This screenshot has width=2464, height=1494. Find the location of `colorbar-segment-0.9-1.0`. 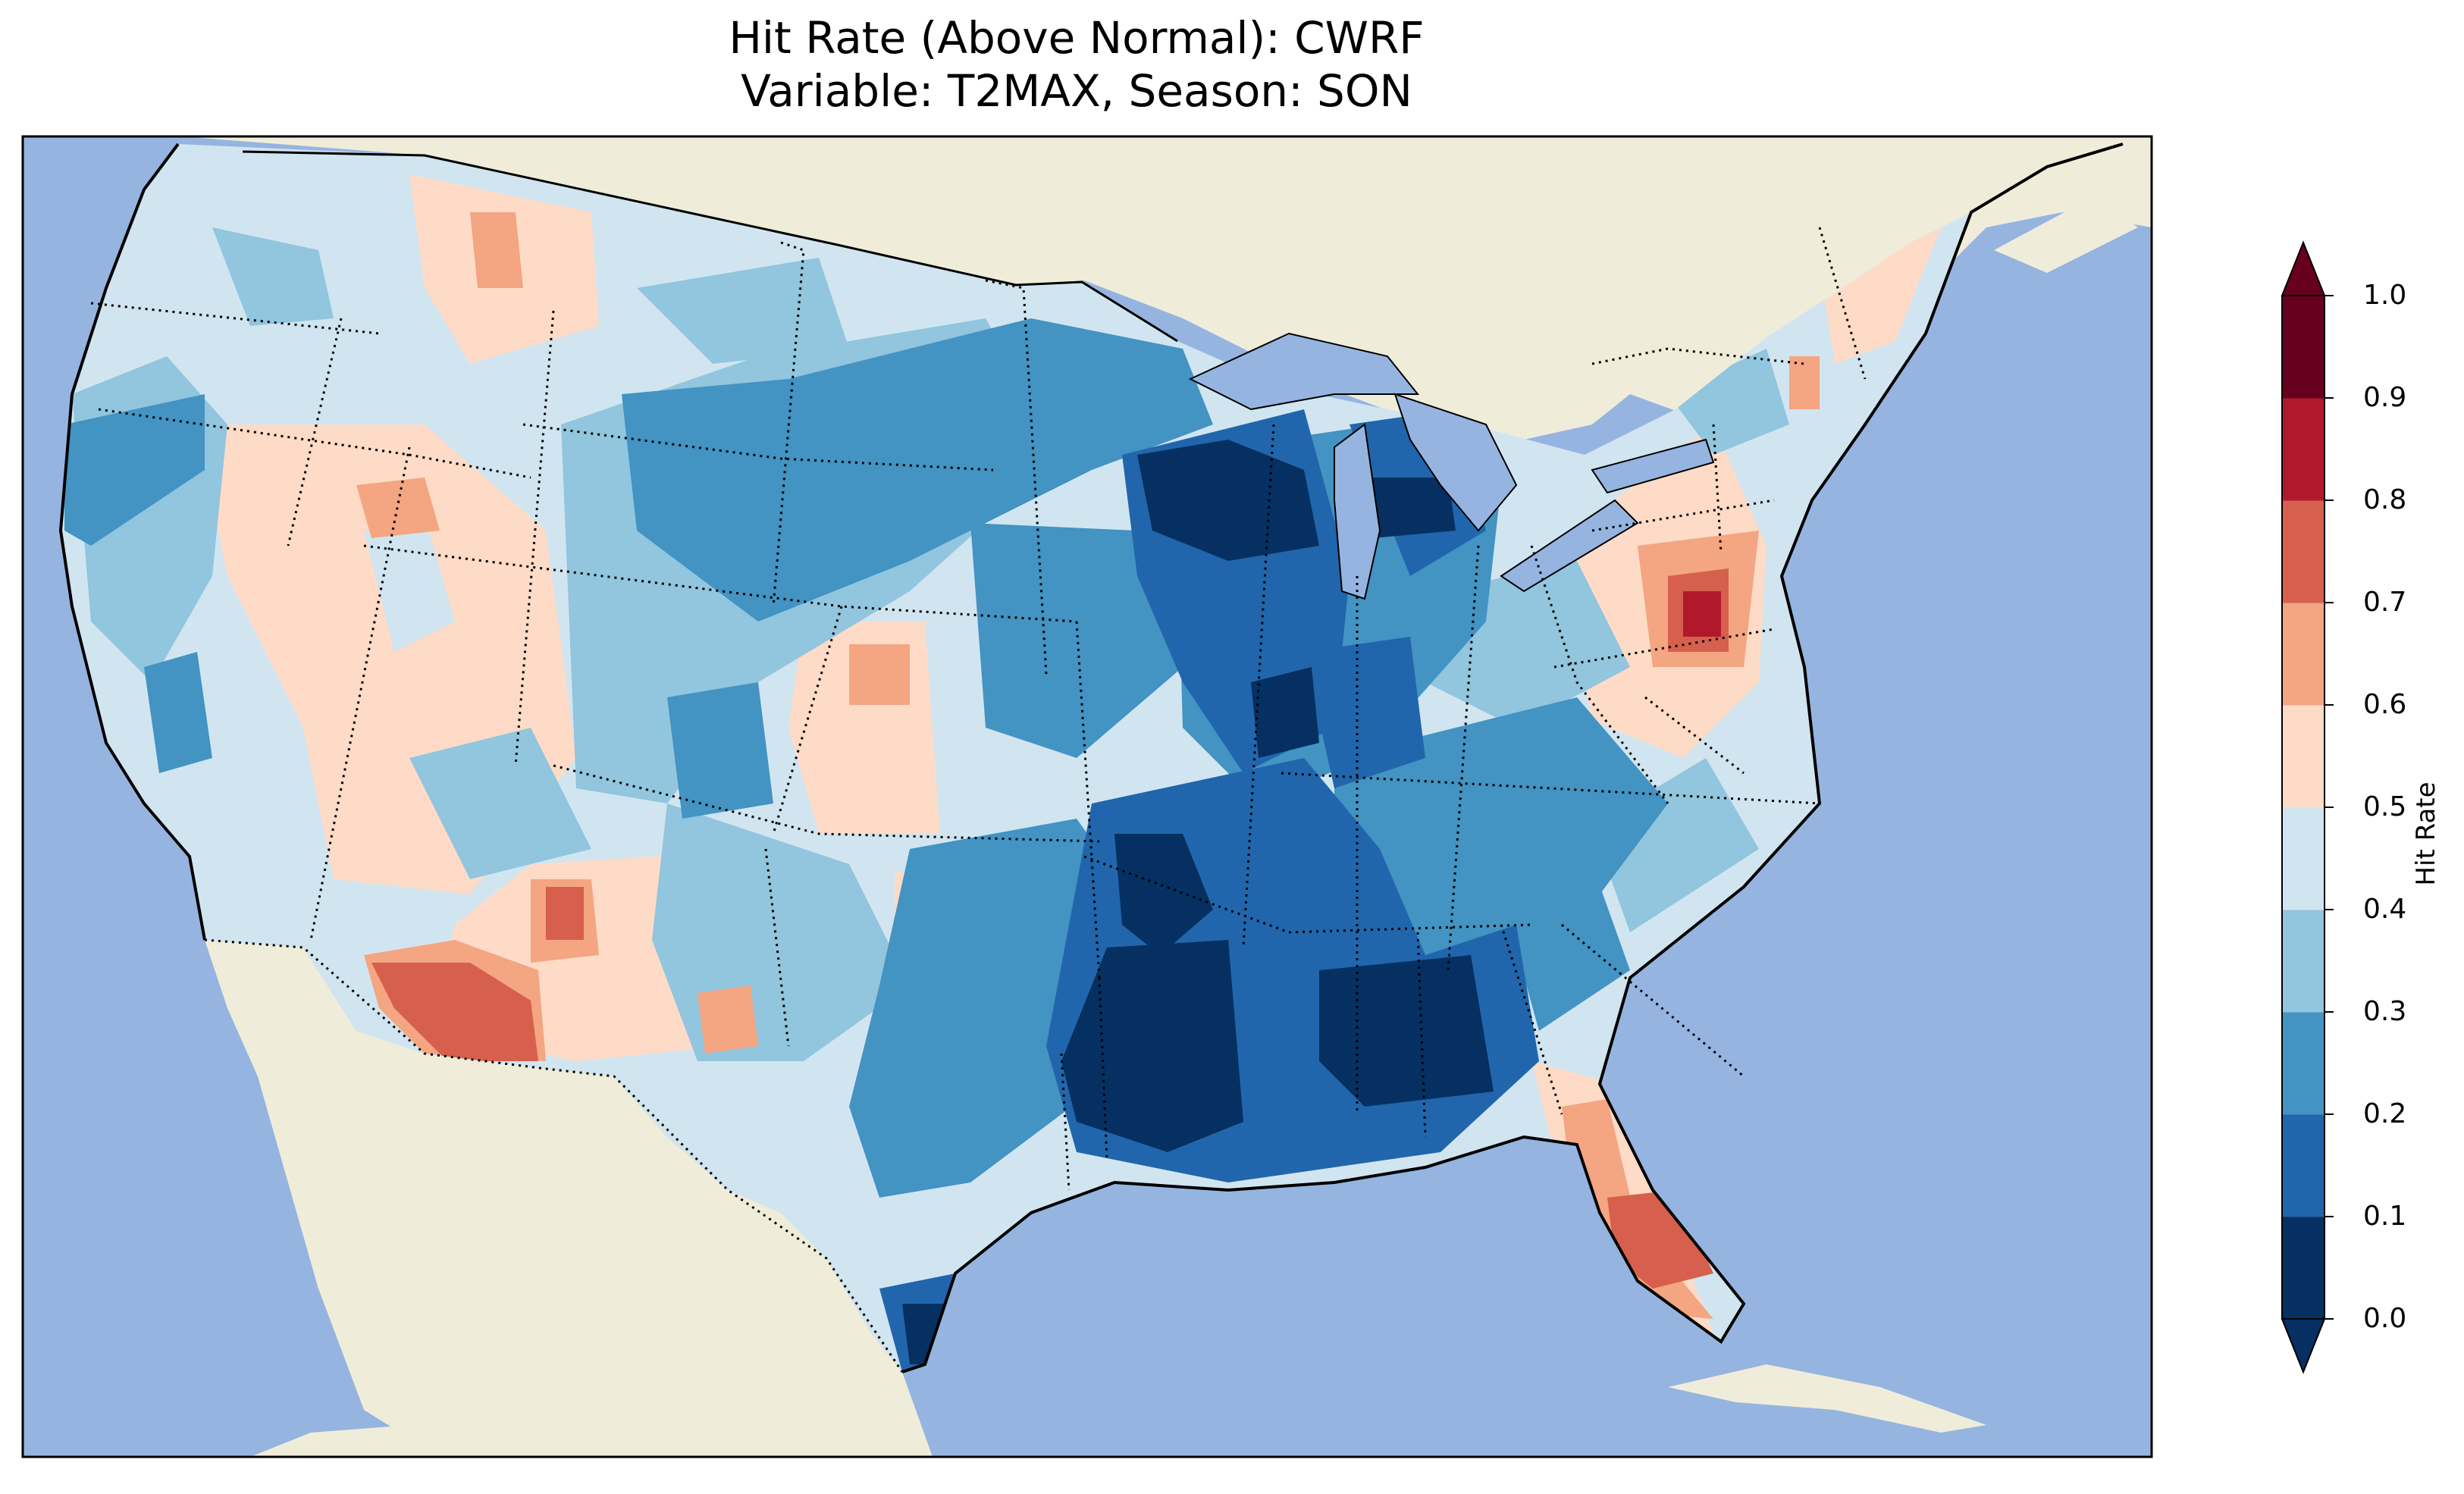

colorbar-segment-0.9-1.0 is located at coordinates (2303, 347).